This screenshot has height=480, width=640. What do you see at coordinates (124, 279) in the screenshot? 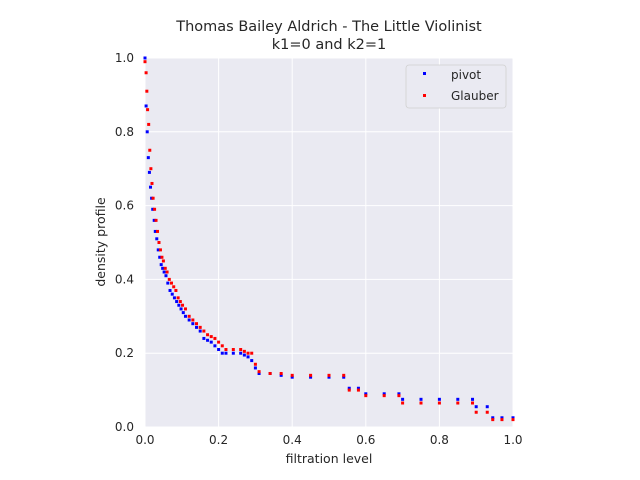
I see `y-tick-label: 0.4` at bounding box center [124, 279].